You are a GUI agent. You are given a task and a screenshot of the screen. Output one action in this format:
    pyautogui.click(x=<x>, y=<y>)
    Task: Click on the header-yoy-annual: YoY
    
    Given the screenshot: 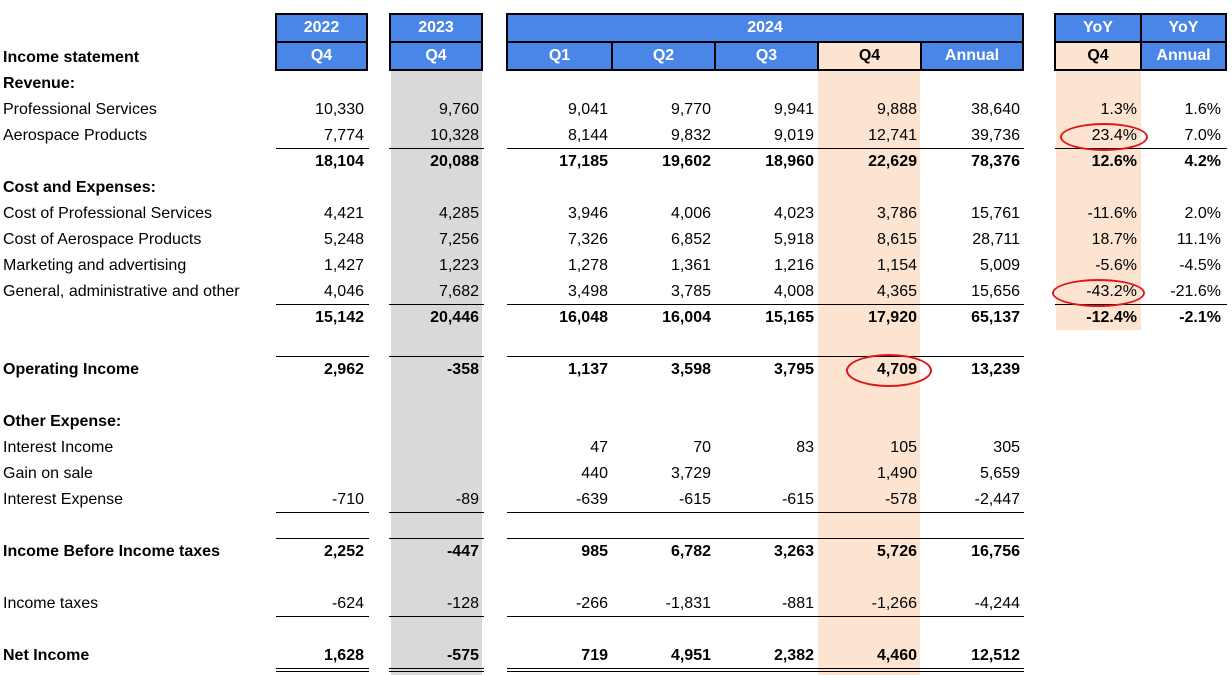 What is the action you would take?
    pyautogui.click(x=1183, y=28)
    